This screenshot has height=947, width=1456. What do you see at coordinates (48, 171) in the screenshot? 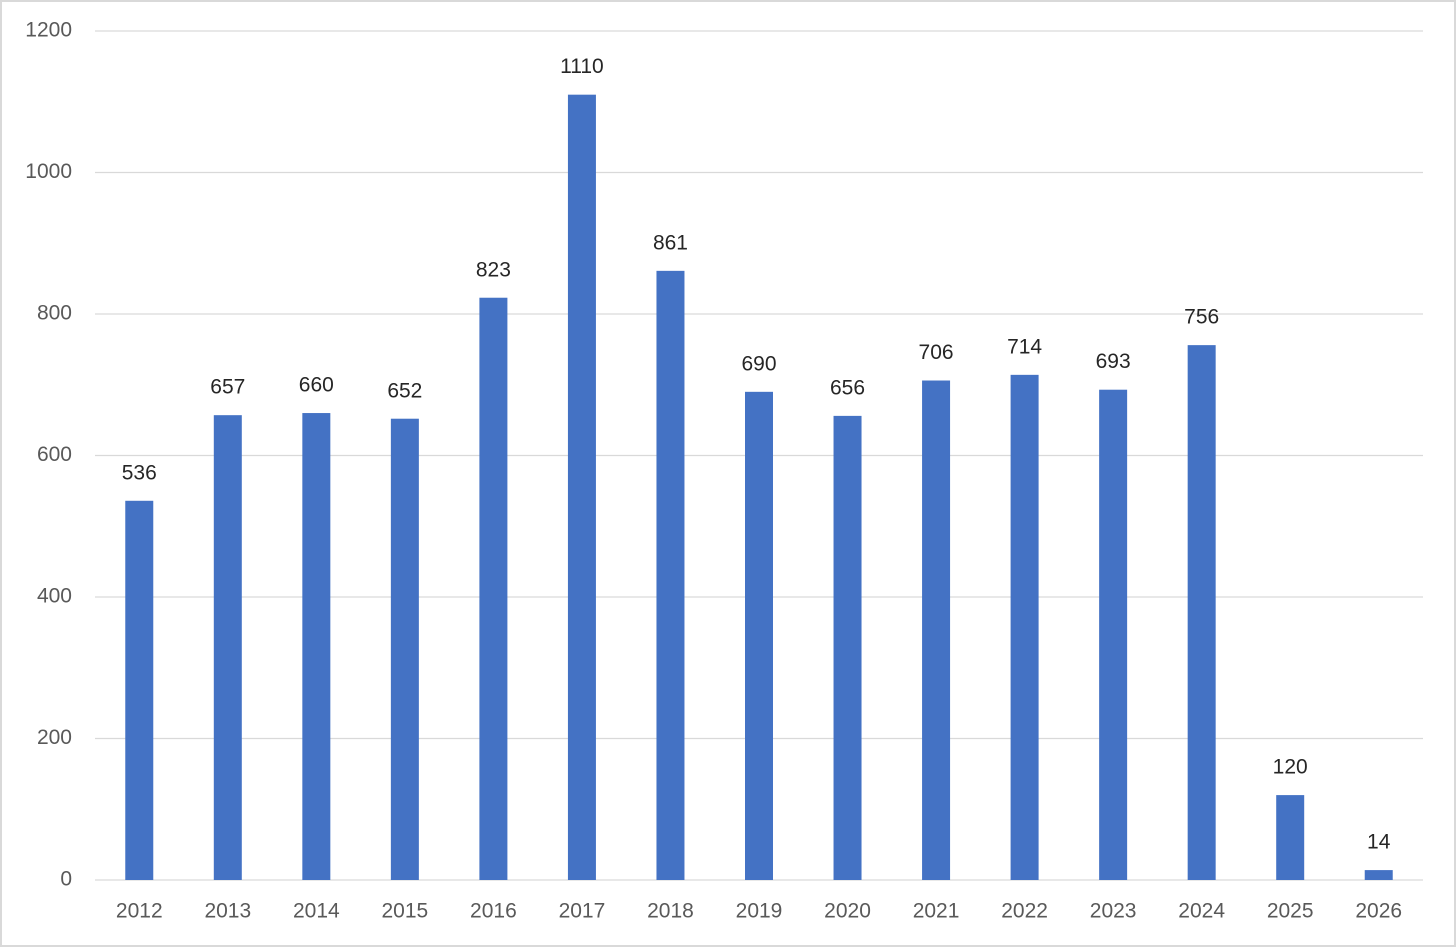
I see `y-tick-label: 1000` at bounding box center [48, 171].